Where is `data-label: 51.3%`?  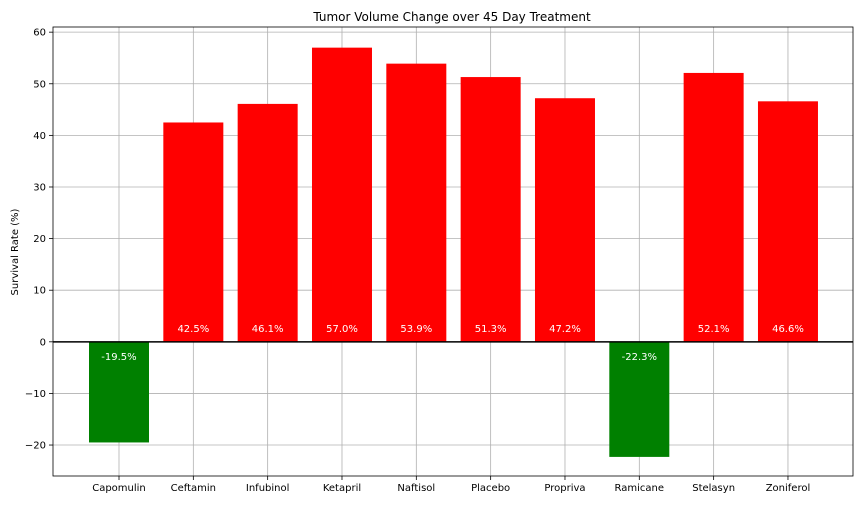
data-label: 51.3% is located at coordinates (491, 329).